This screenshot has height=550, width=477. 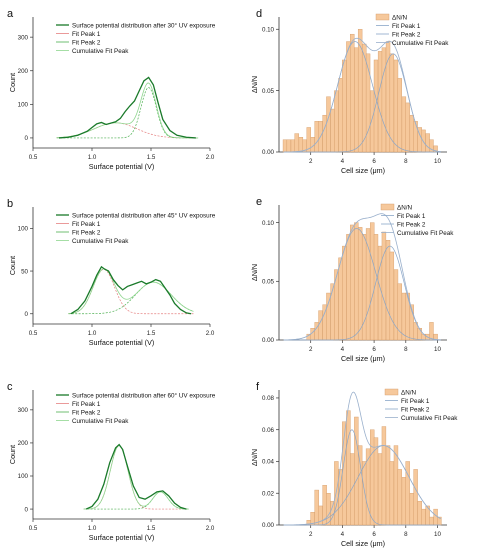 I want to click on y-tick-label: 50, so click(x=24, y=271).